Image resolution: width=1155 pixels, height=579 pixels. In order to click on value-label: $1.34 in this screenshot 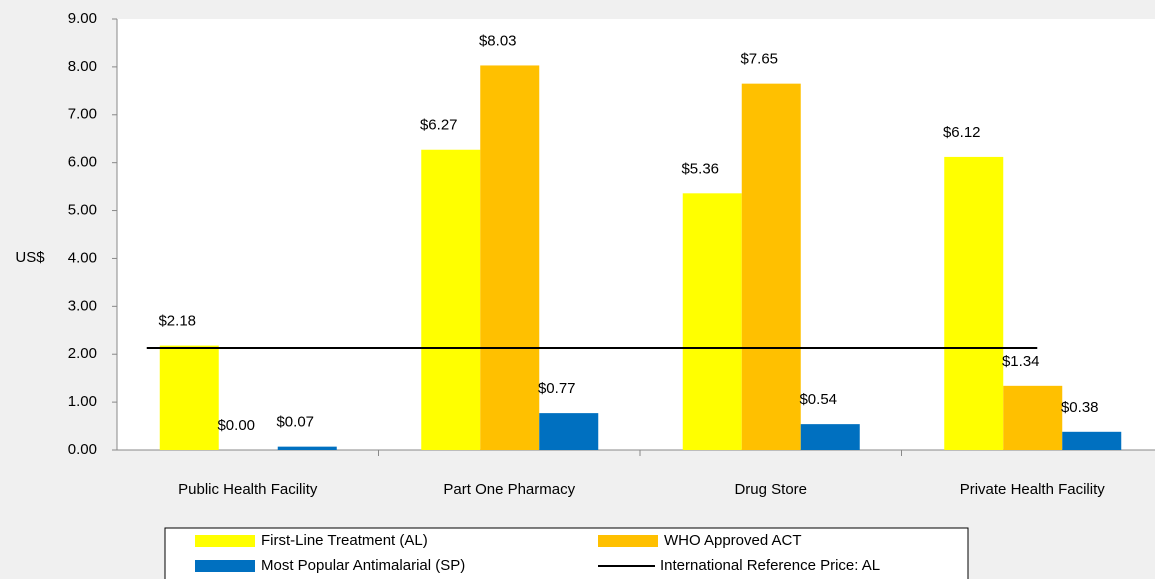, I will do `click(1021, 361)`.